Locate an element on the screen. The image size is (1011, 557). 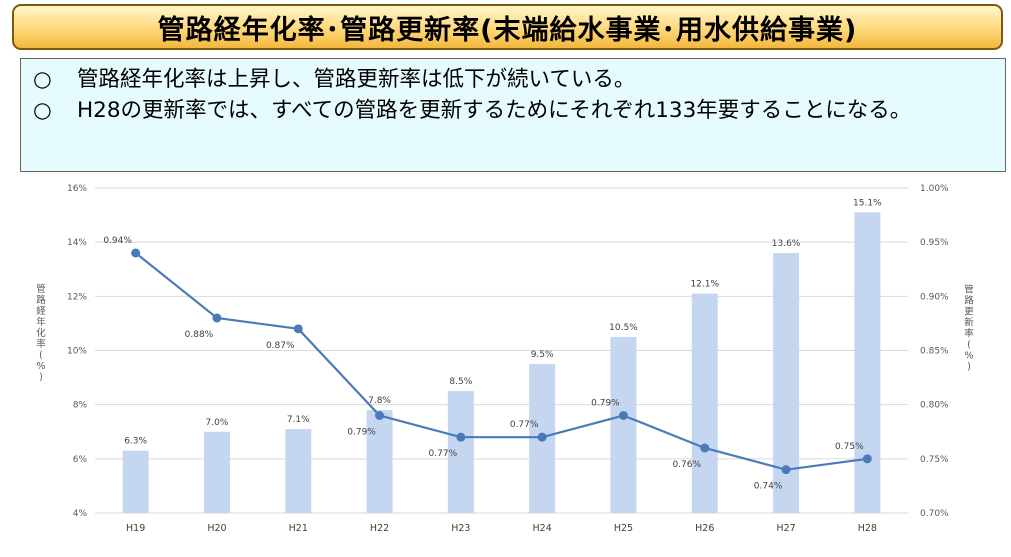
y-right-tick-label: 0.80% is located at coordinates (934, 406).